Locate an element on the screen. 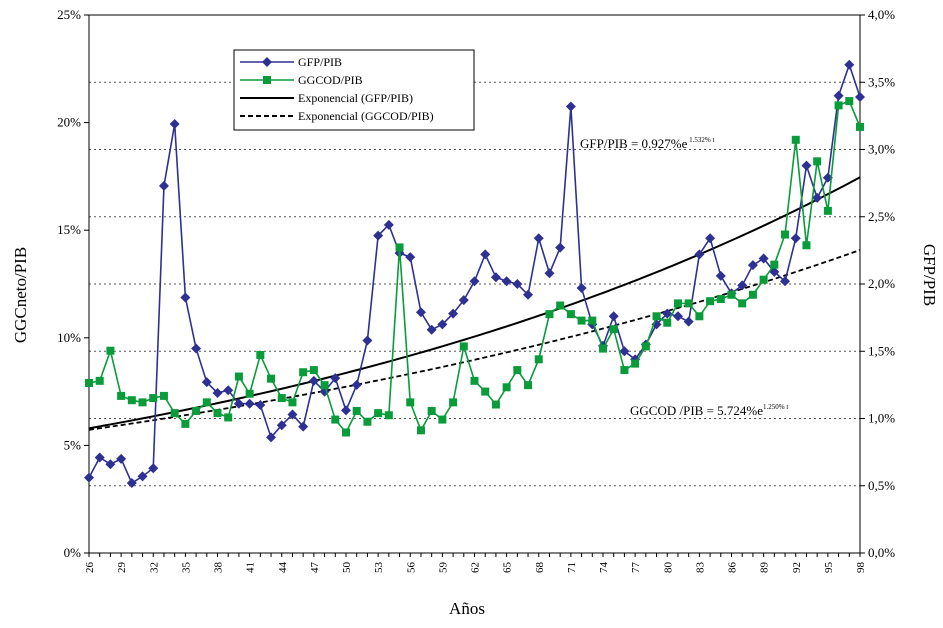 This screenshot has width=943, height=628. annotation-ggcod-formula: GGCOD /PIB = 5.724%e1.250% t is located at coordinates (709, 410).